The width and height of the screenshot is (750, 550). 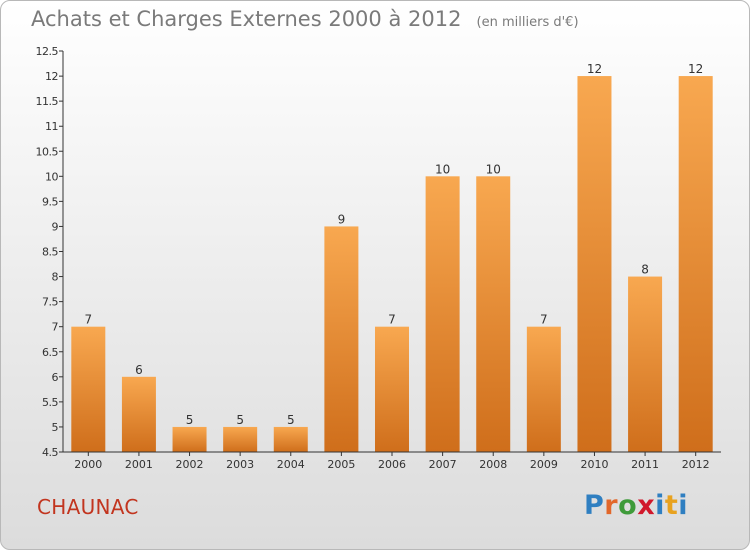 I want to click on x-tick-label: 2010, so click(x=594, y=464).